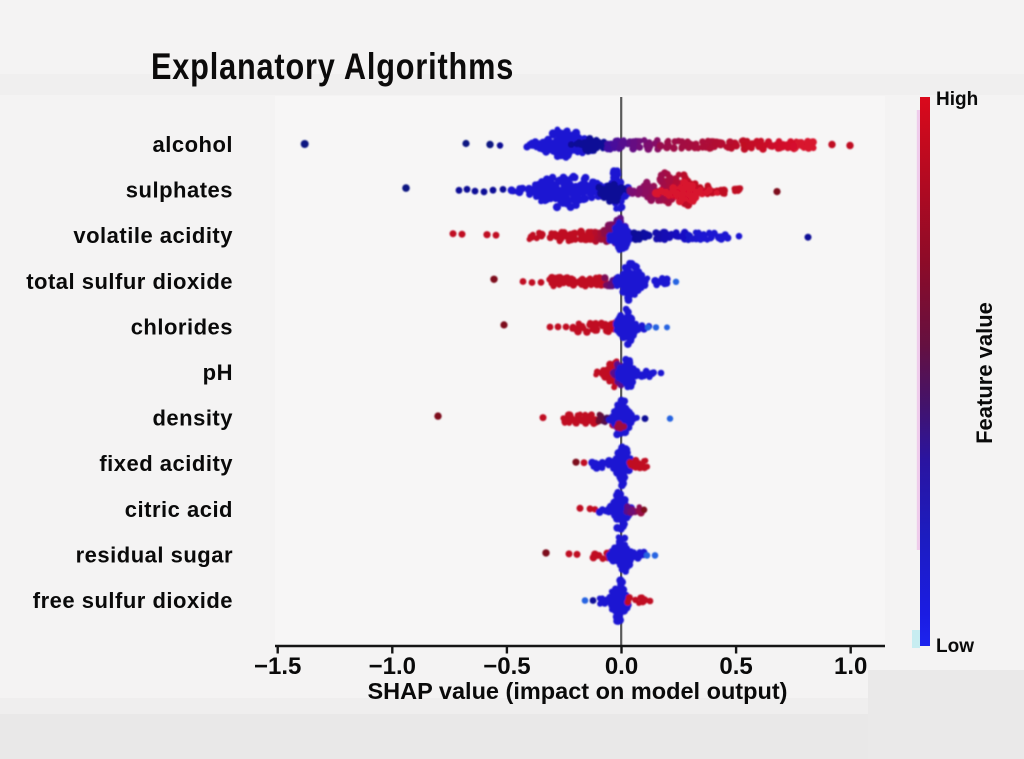 The height and width of the screenshot is (759, 1024). I want to click on svg-text:SHAP value (impact on model ou: SHAP value (impact on model output), so click(578, 691).